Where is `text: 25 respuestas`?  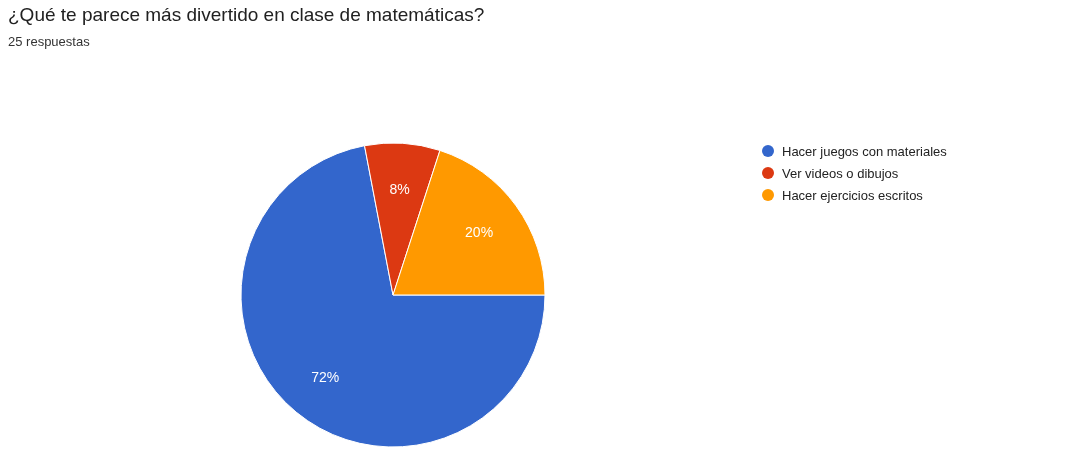 text: 25 respuestas is located at coordinates (49, 41).